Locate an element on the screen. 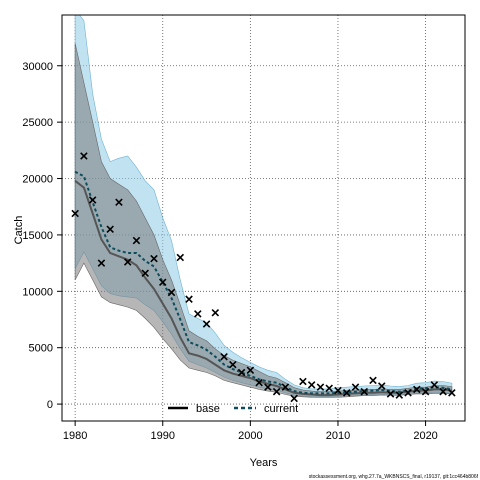  observed-point-1997 is located at coordinates (224, 356).